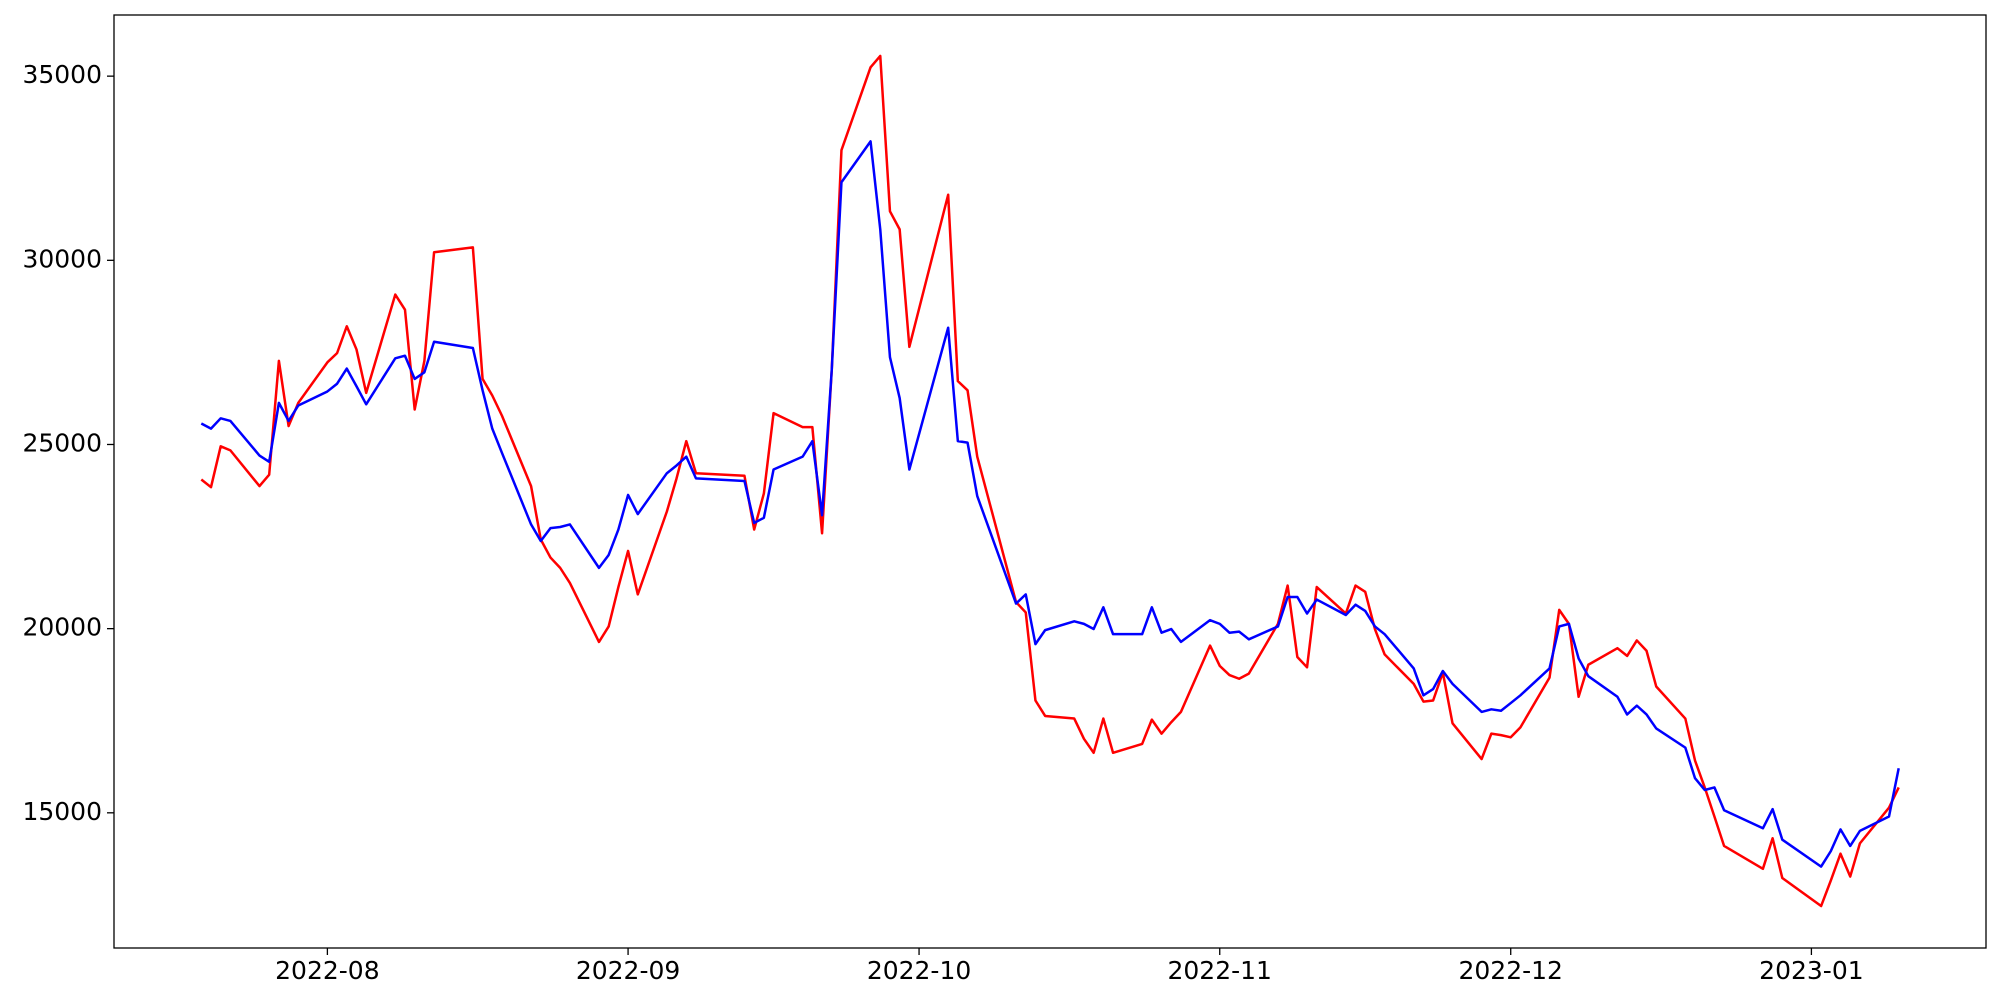  What do you see at coordinates (62, 258) in the screenshot?
I see `y-tick-label: 30000` at bounding box center [62, 258].